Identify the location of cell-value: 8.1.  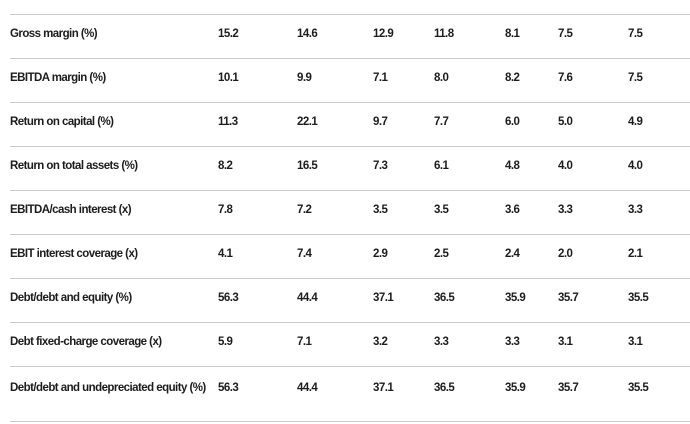
(531, 36).